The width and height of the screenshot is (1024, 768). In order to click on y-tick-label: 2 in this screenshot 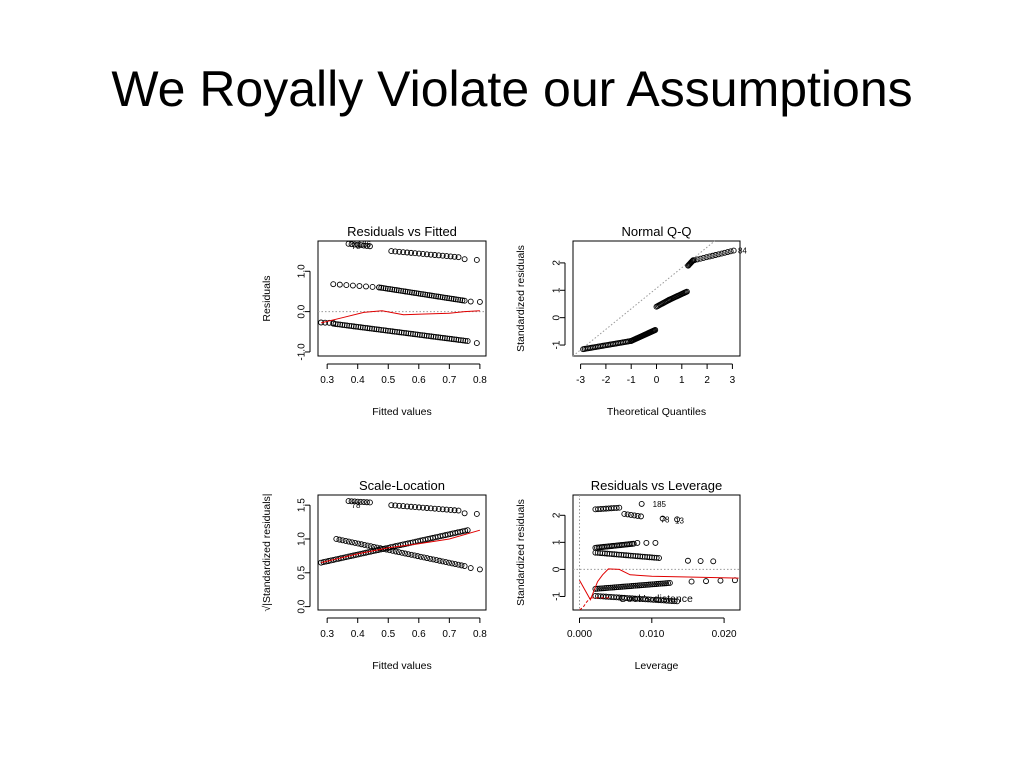, I will do `click(557, 515)`.